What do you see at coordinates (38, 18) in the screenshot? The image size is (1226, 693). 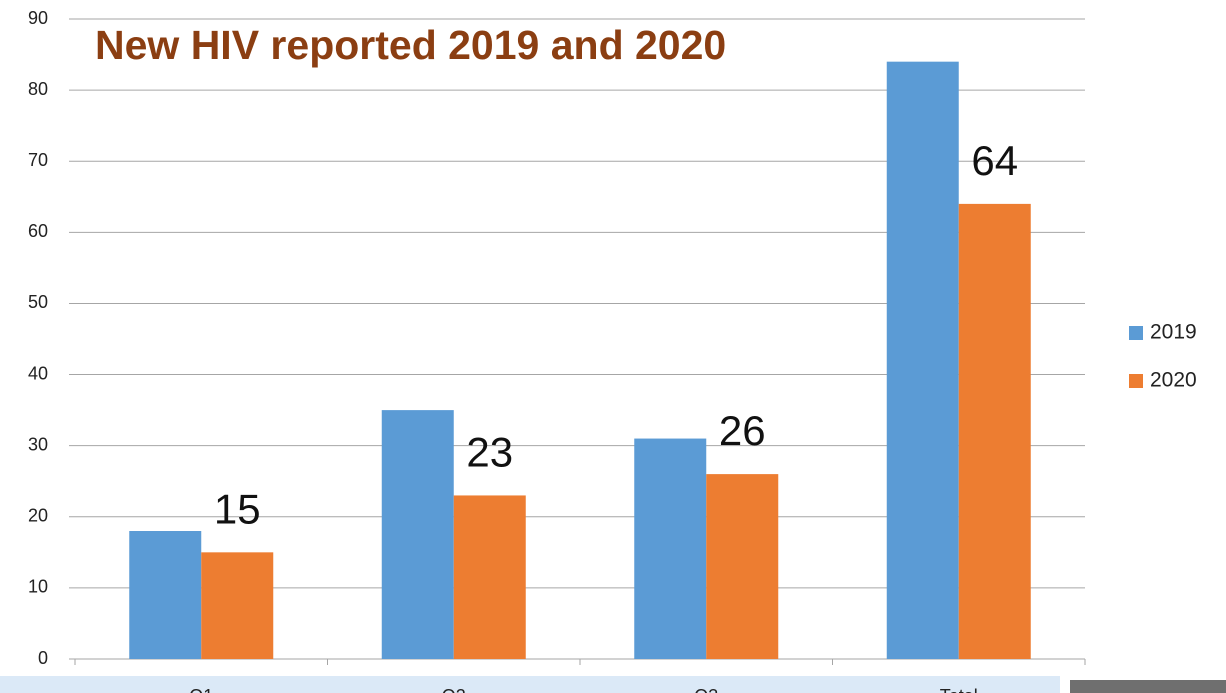 I see `y-tick-label: 90` at bounding box center [38, 18].